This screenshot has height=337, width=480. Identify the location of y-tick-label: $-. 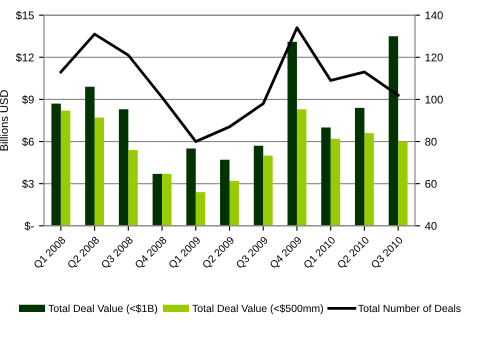
(29, 226).